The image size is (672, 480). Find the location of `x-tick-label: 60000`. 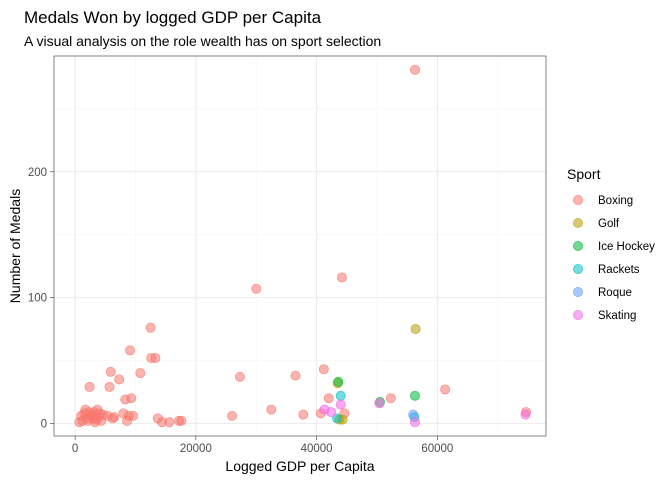

x-tick-label: 60000 is located at coordinates (437, 449).